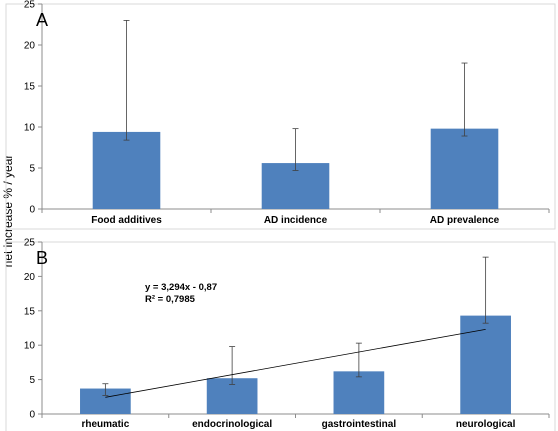 Image resolution: width=558 pixels, height=431 pixels. What do you see at coordinates (126, 170) in the screenshot?
I see `bar-food-additives` at bounding box center [126, 170].